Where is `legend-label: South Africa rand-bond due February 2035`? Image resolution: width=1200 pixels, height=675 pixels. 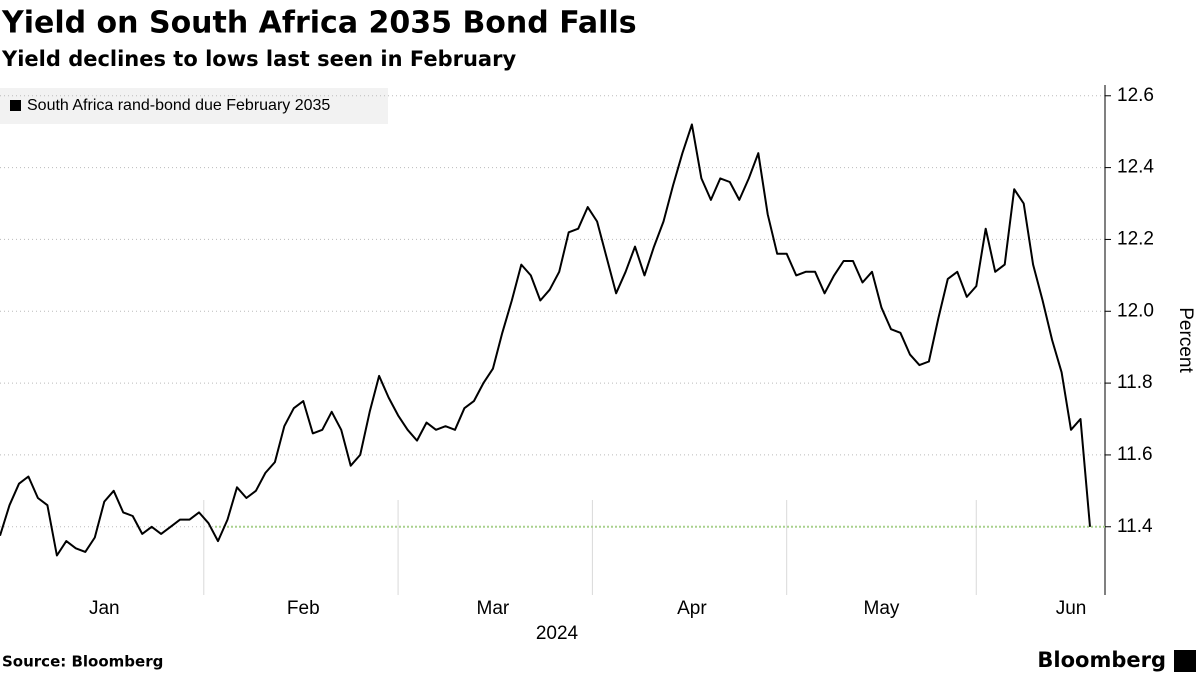 legend-label: South Africa rand-bond due February 2035 is located at coordinates (178, 105).